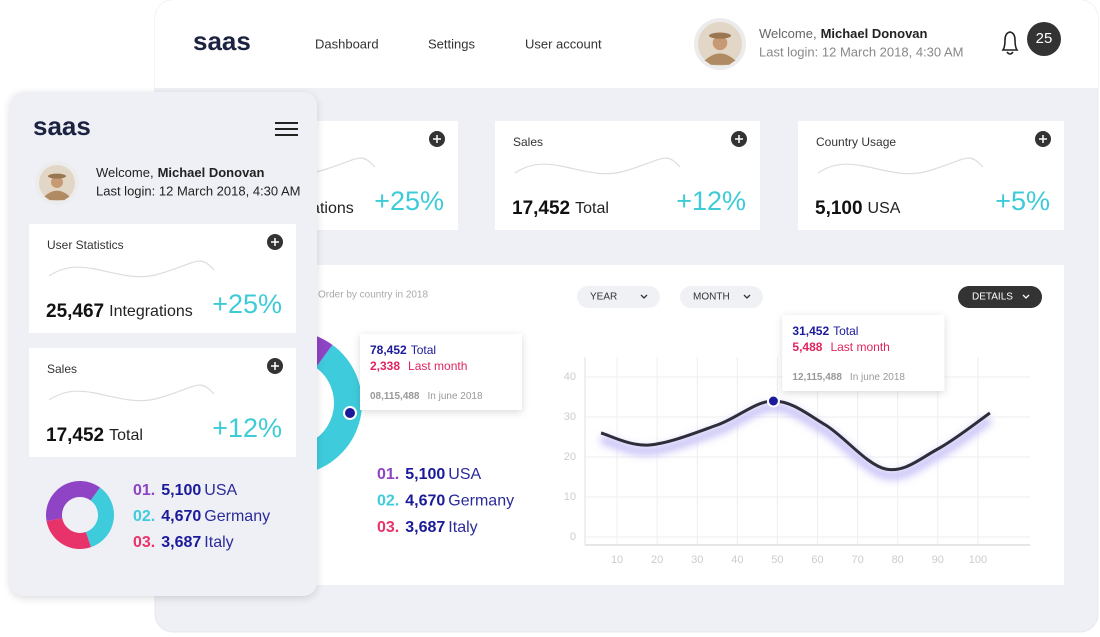 The height and width of the screenshot is (637, 1100). What do you see at coordinates (810, 331) in the screenshot?
I see `text-part: 31,452` at bounding box center [810, 331].